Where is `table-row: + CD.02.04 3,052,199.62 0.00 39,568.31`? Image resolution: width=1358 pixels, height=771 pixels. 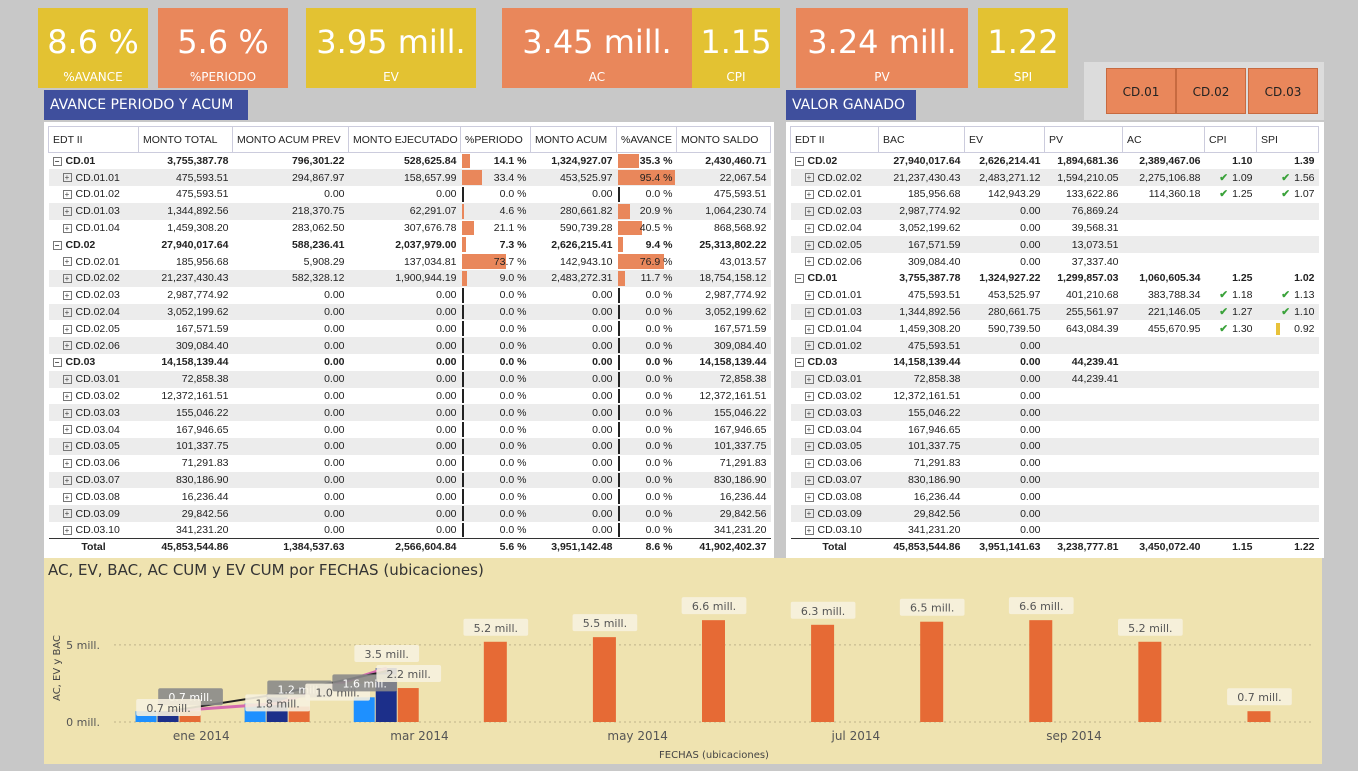
table-row: + CD.02.04 3,052,199.62 0.00 39,568.31 is located at coordinates (1055, 228).